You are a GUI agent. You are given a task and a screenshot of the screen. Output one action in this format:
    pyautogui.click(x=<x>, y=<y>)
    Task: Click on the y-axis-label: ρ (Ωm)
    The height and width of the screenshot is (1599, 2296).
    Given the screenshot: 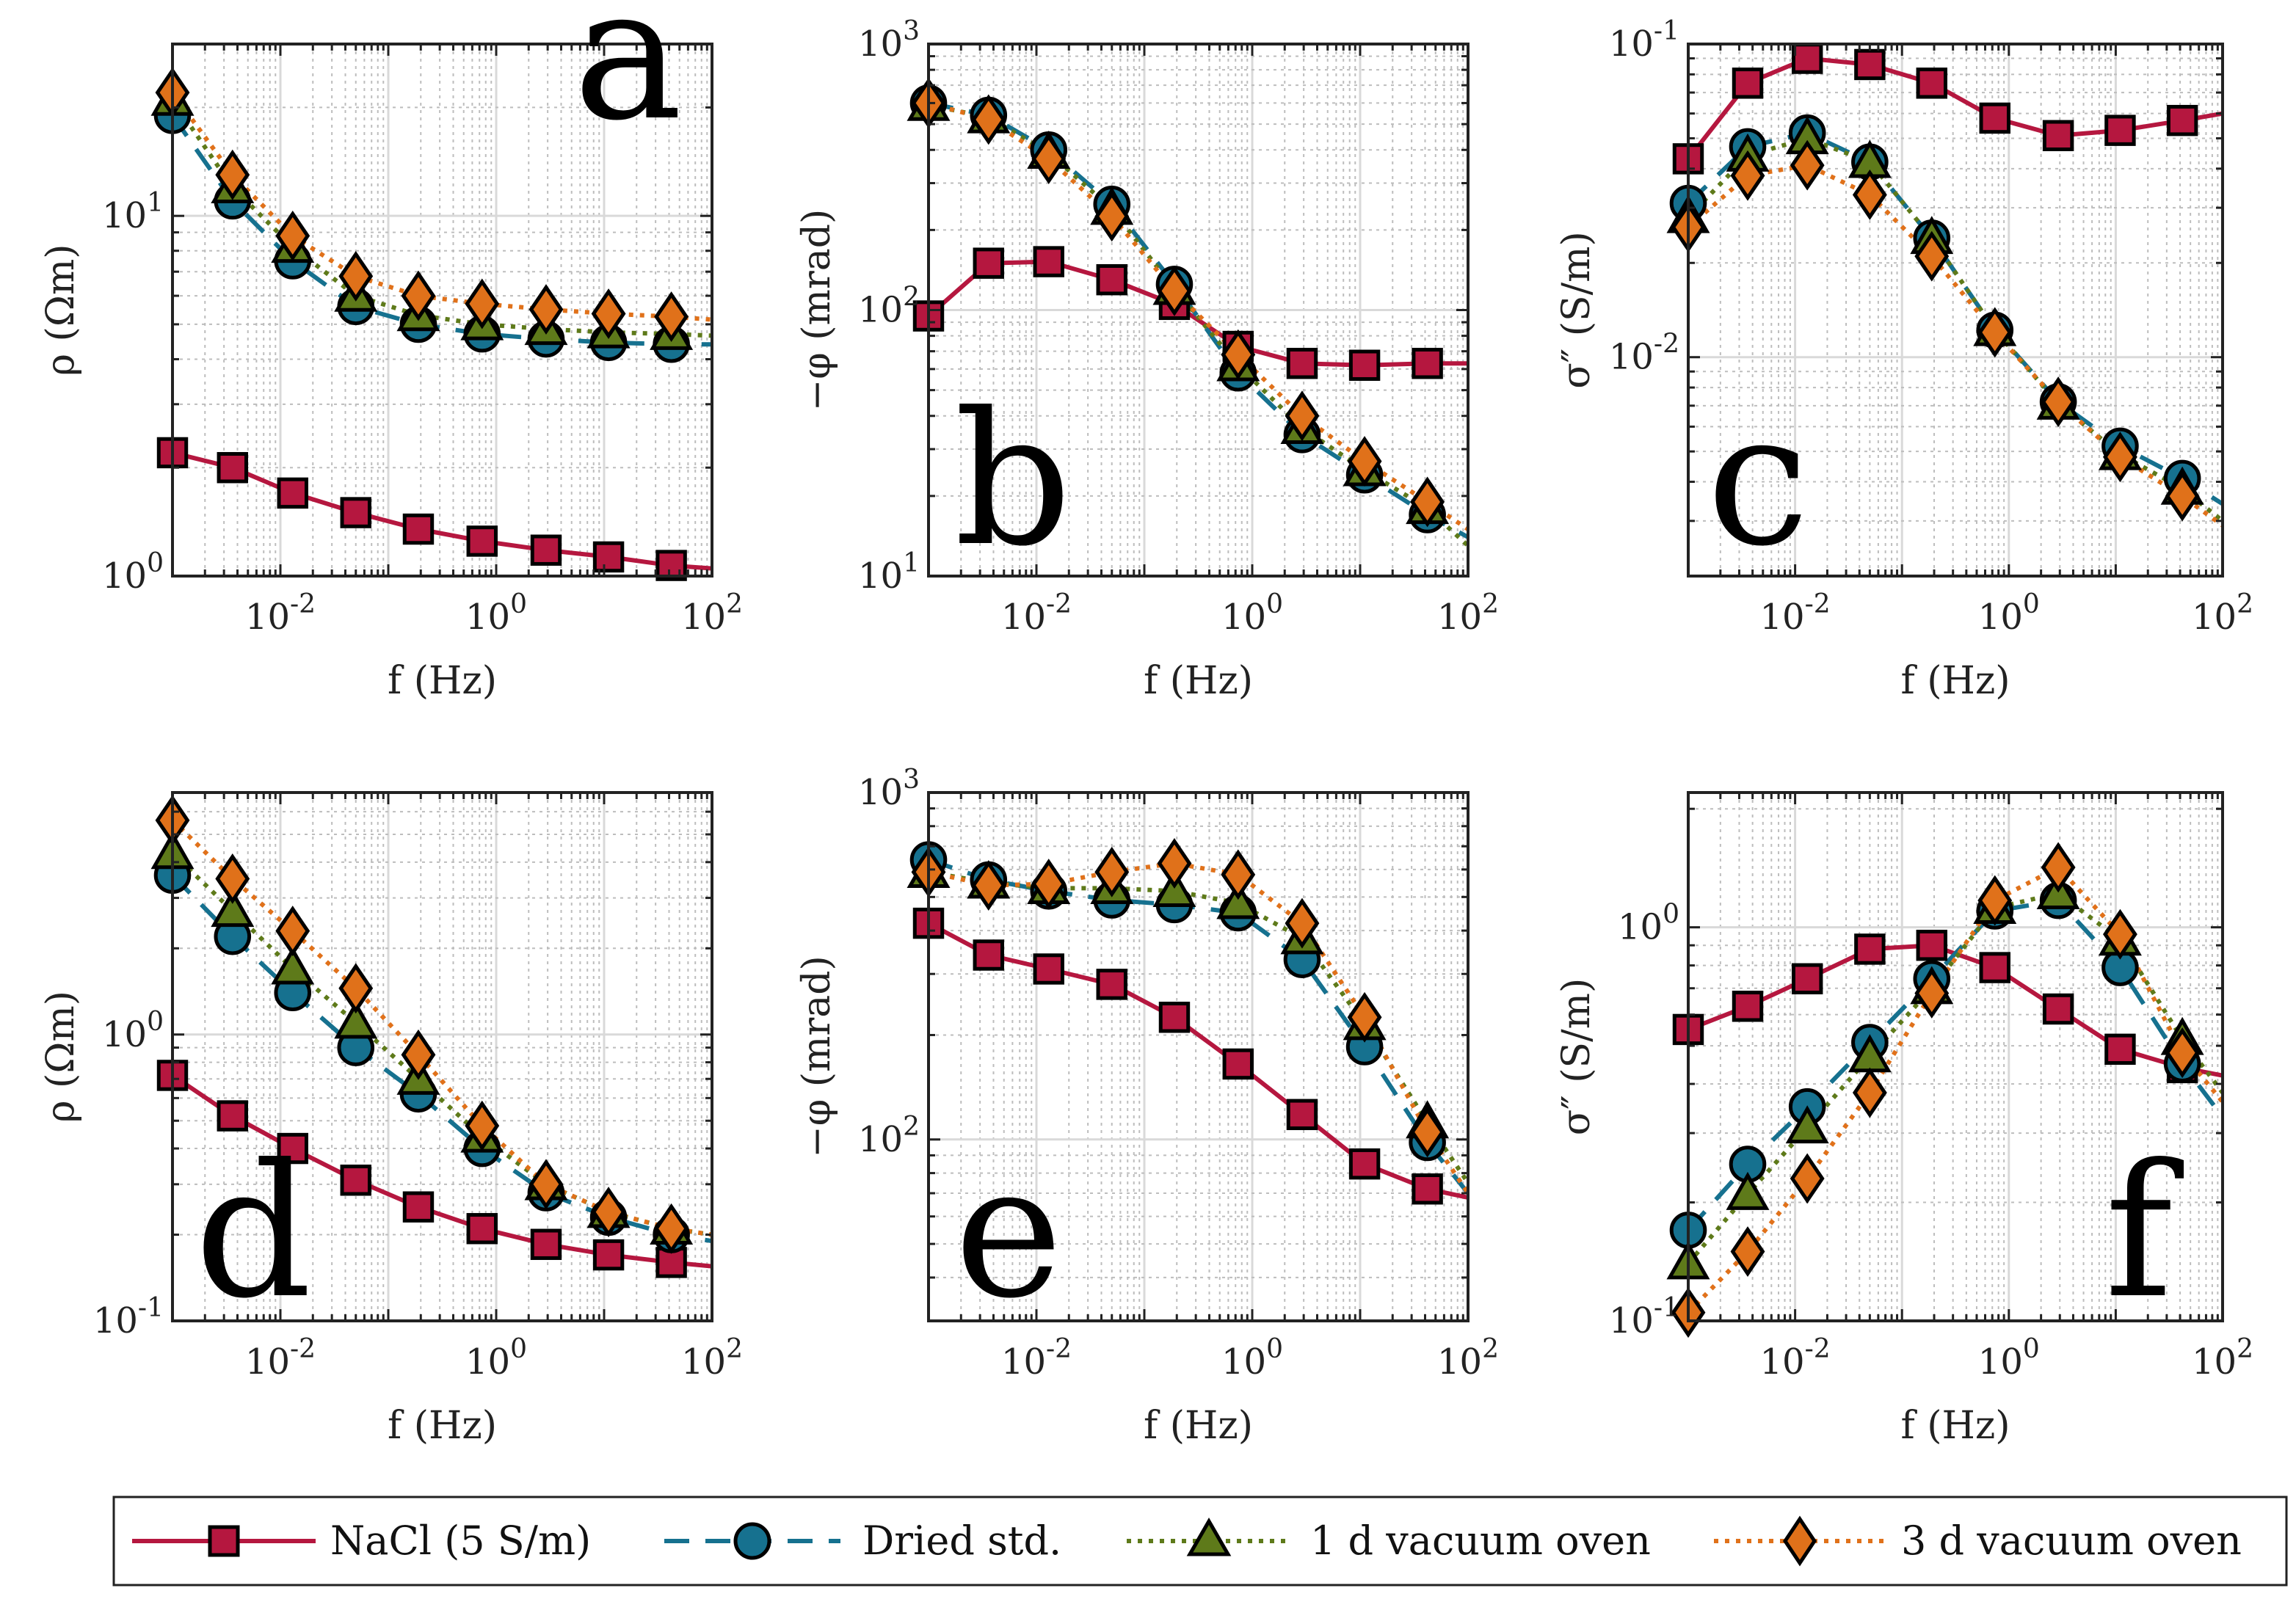 What is the action you would take?
    pyautogui.click(x=61, y=310)
    